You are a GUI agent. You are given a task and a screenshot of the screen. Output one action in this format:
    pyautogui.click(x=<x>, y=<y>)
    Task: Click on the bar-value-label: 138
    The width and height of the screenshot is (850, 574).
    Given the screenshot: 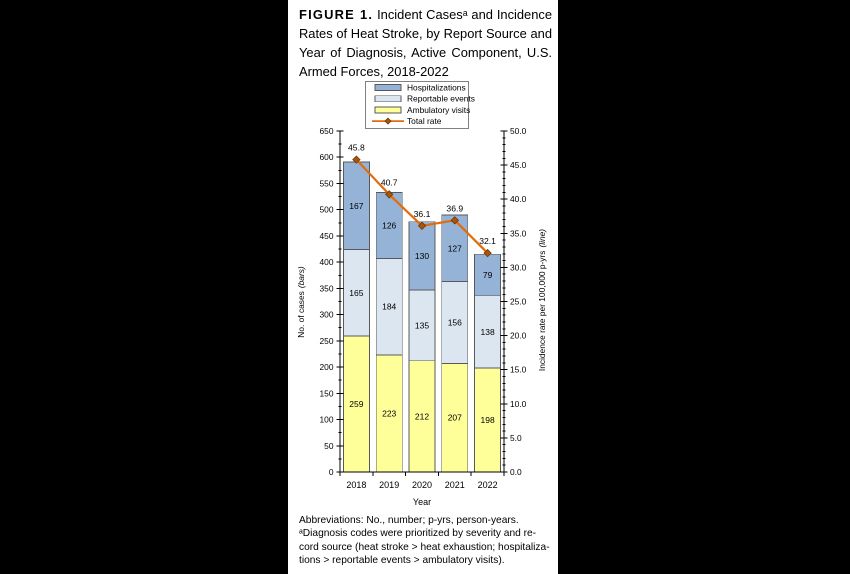 What is the action you would take?
    pyautogui.click(x=488, y=332)
    